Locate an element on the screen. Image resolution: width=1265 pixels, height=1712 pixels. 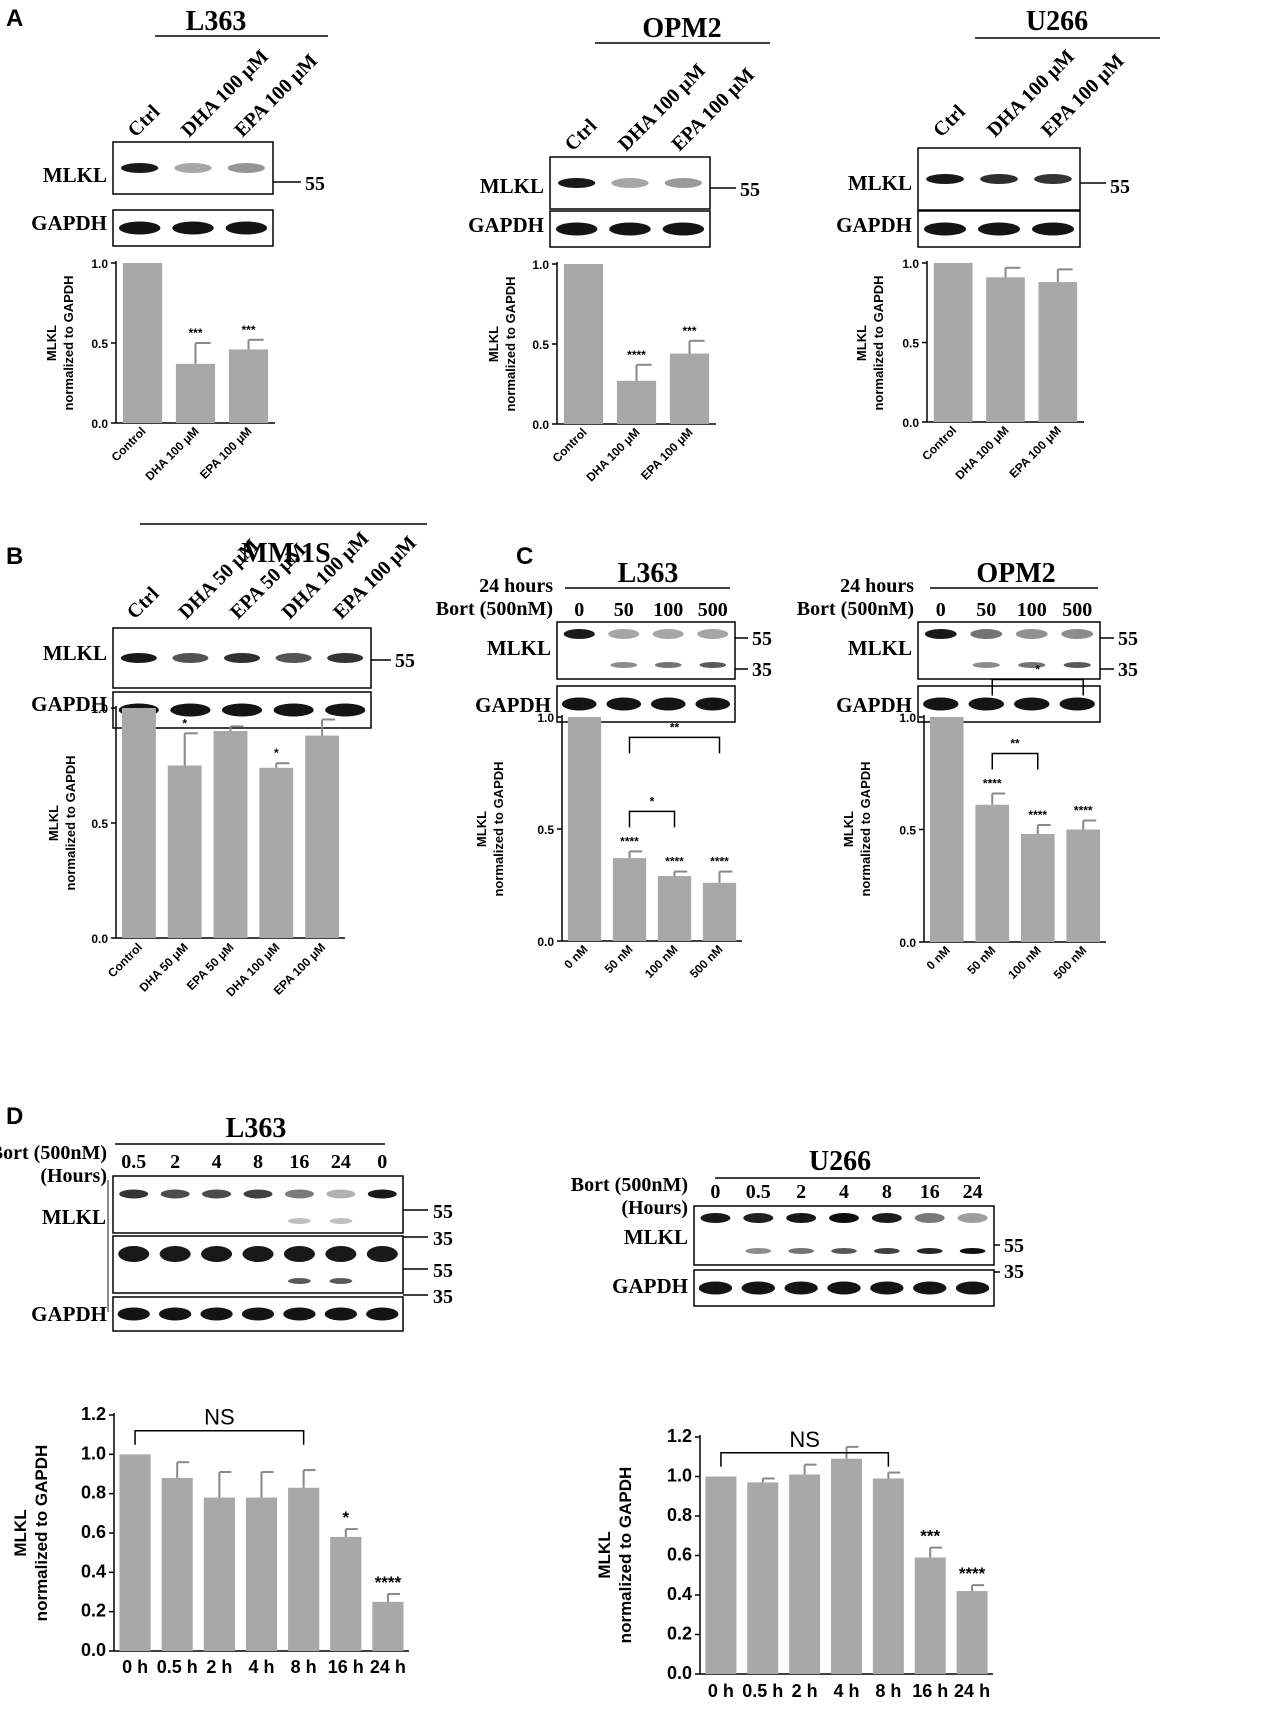
blot-annotation: (Hours) is located at coordinates (73, 1176).